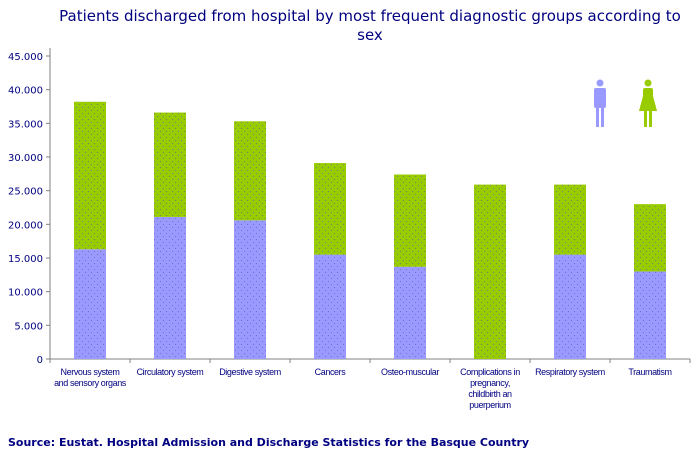  I want to click on y-tick-label: 15.000, so click(25, 259).